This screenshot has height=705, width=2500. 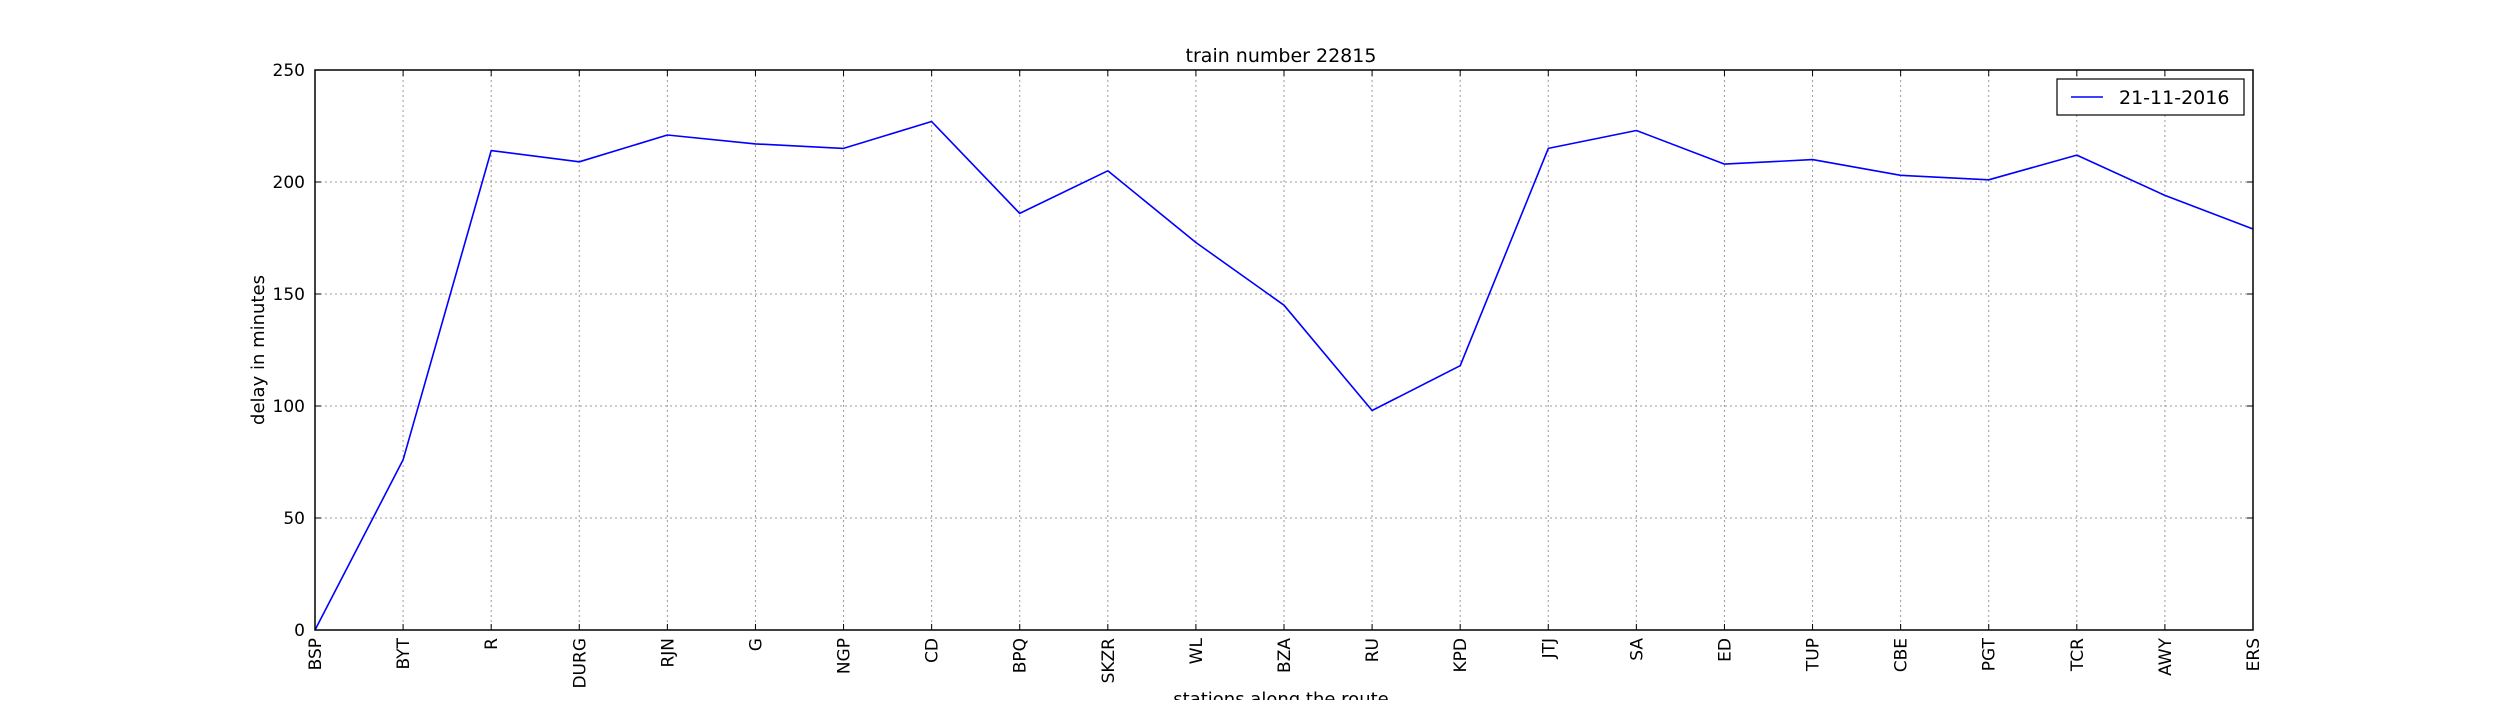 I want to click on x-tick-label: TUP, so click(x=1814, y=655).